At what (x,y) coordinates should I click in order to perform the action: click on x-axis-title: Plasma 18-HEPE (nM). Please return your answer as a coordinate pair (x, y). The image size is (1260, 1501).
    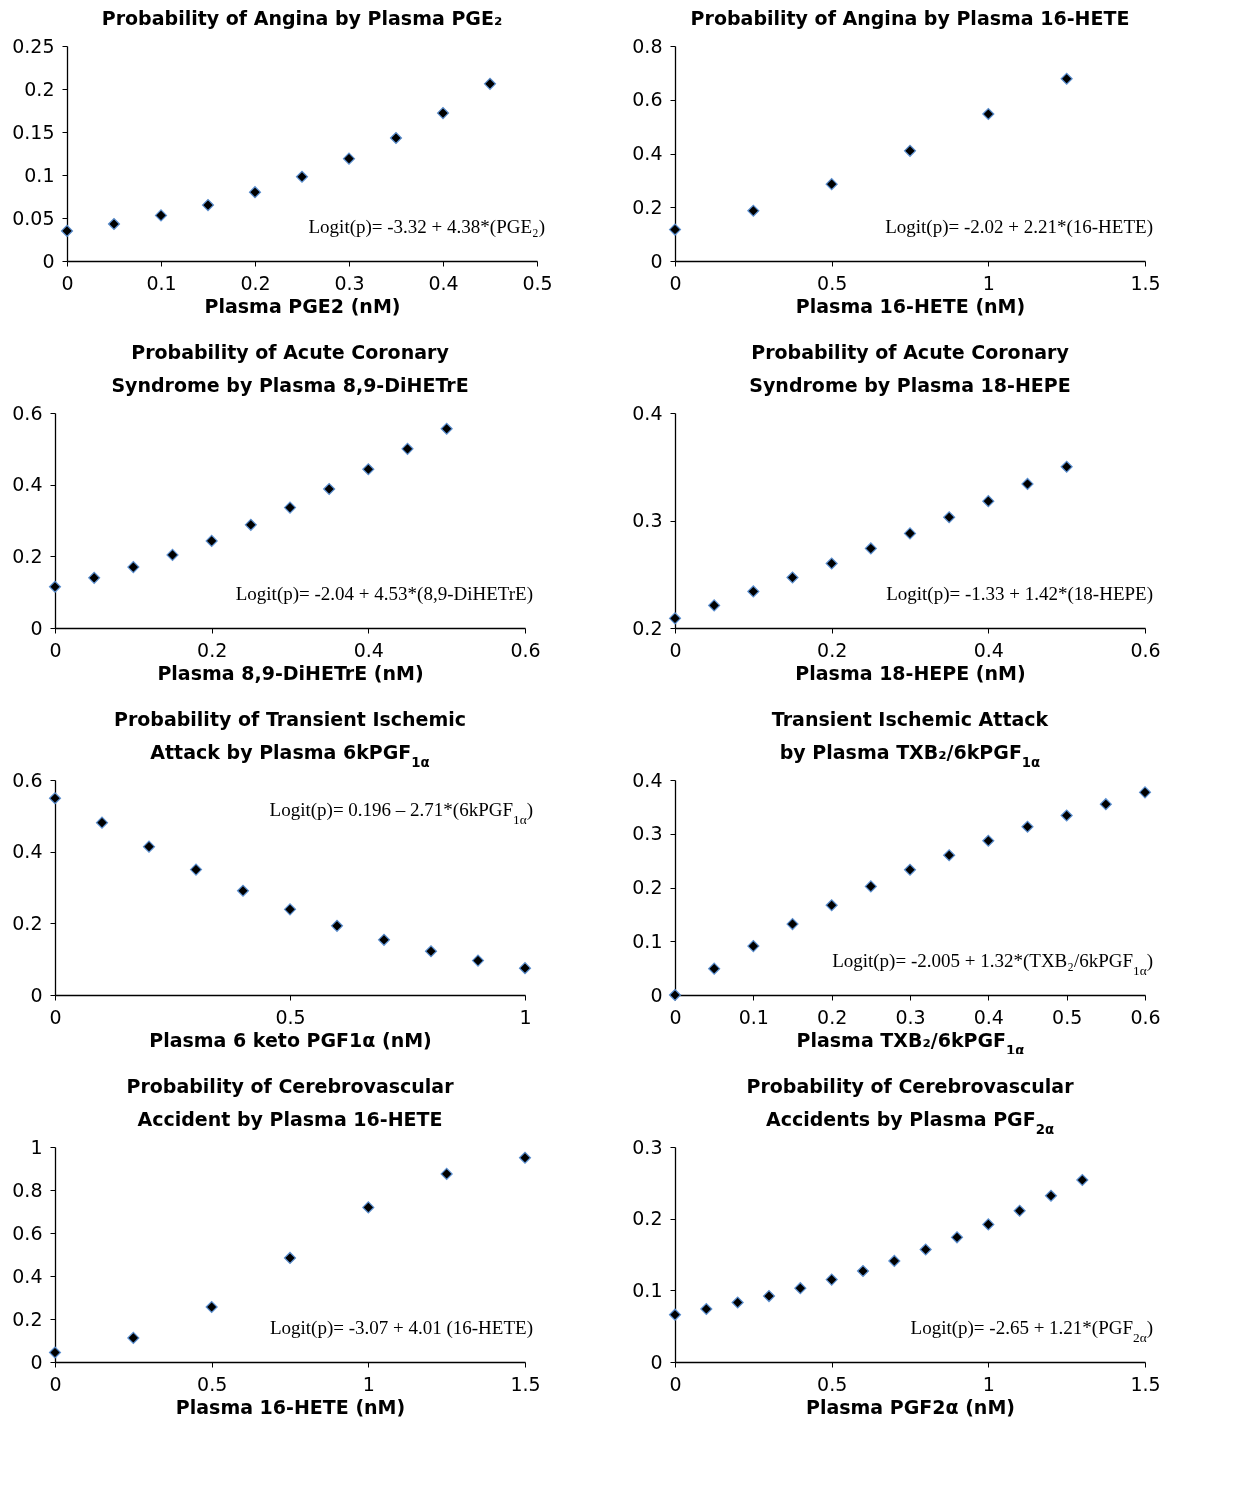
    Looking at the image, I should click on (910, 672).